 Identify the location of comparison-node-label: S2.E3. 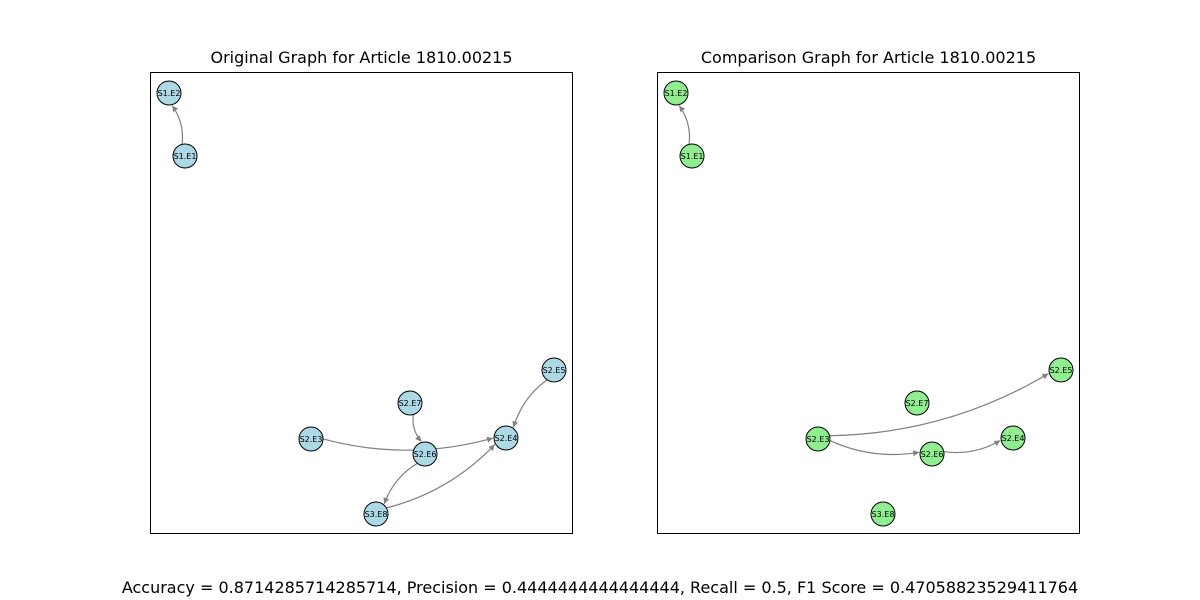
(818, 439).